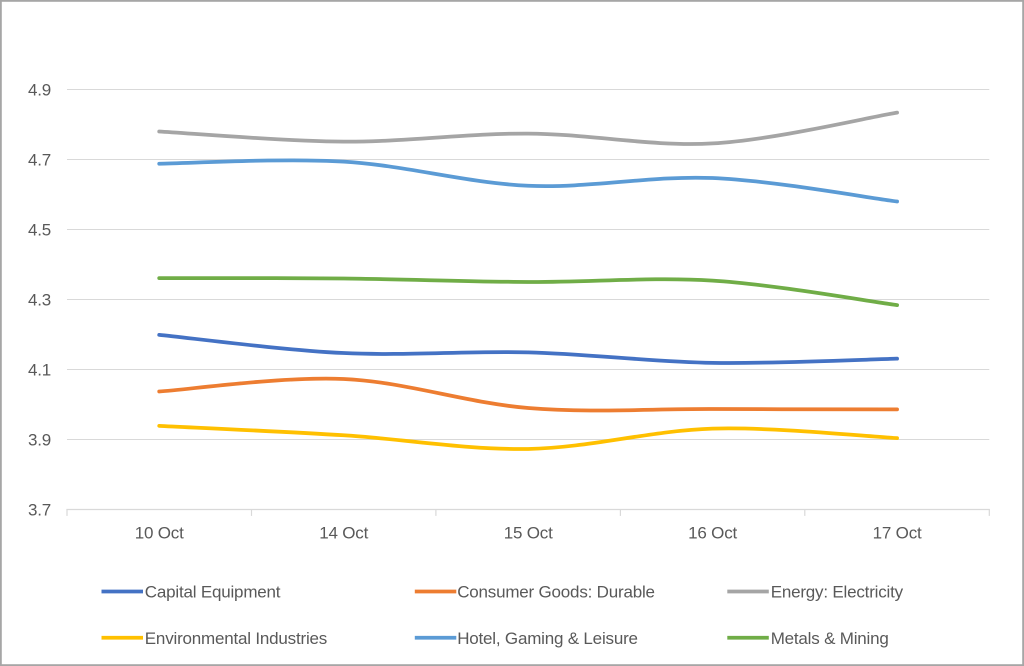  I want to click on svg-text: 3.7, so click(39, 510).